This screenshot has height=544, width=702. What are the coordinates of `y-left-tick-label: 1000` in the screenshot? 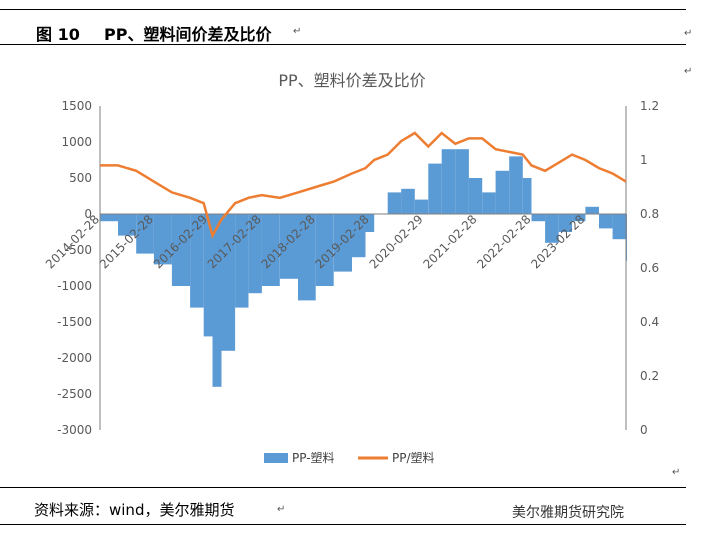 It's located at (76, 142).